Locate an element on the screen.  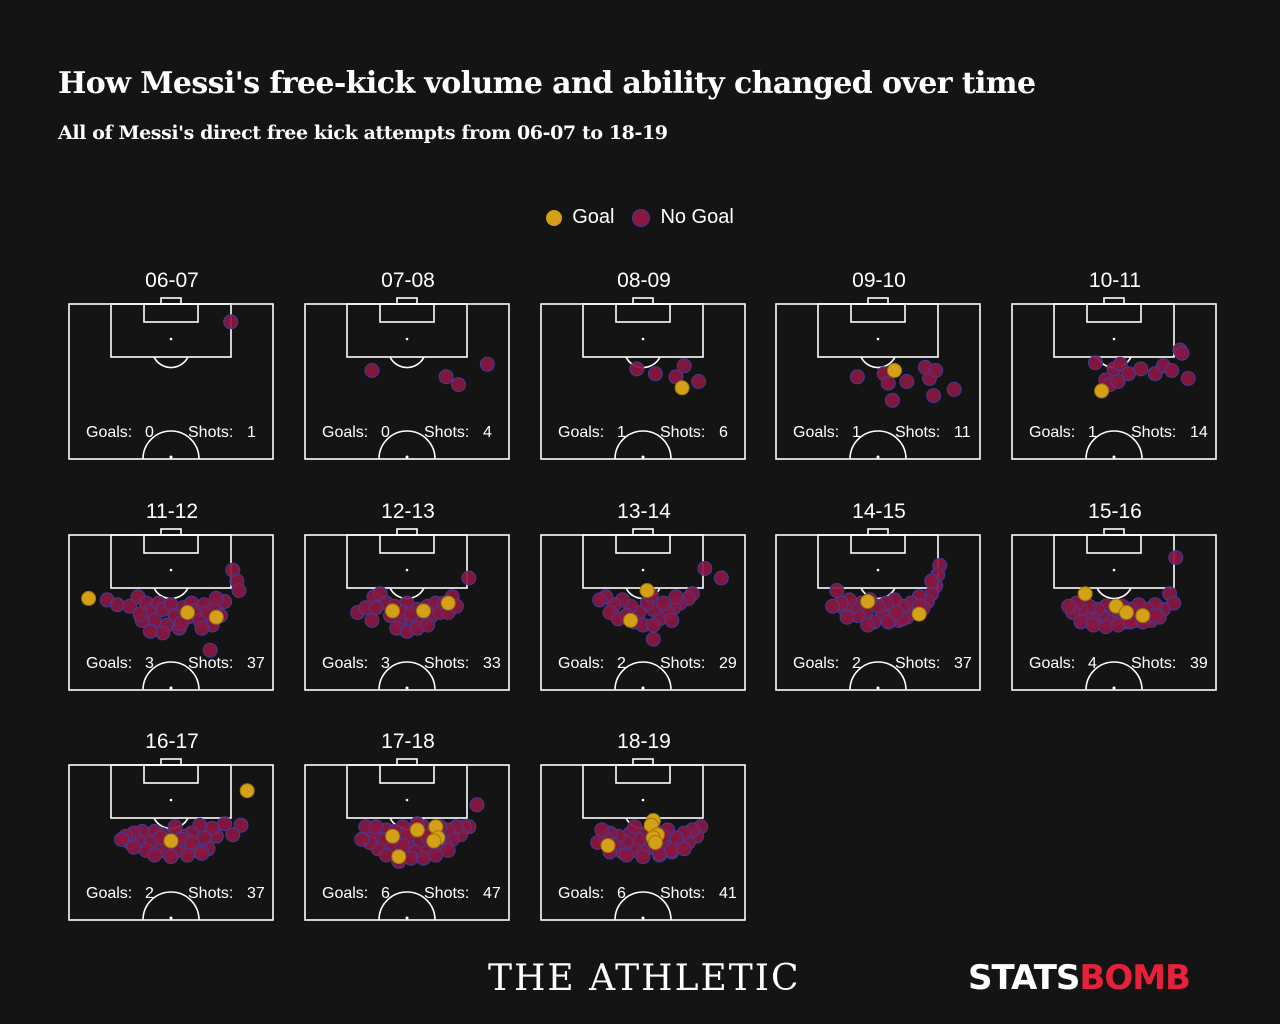
shots-value: 6 is located at coordinates (723, 432).